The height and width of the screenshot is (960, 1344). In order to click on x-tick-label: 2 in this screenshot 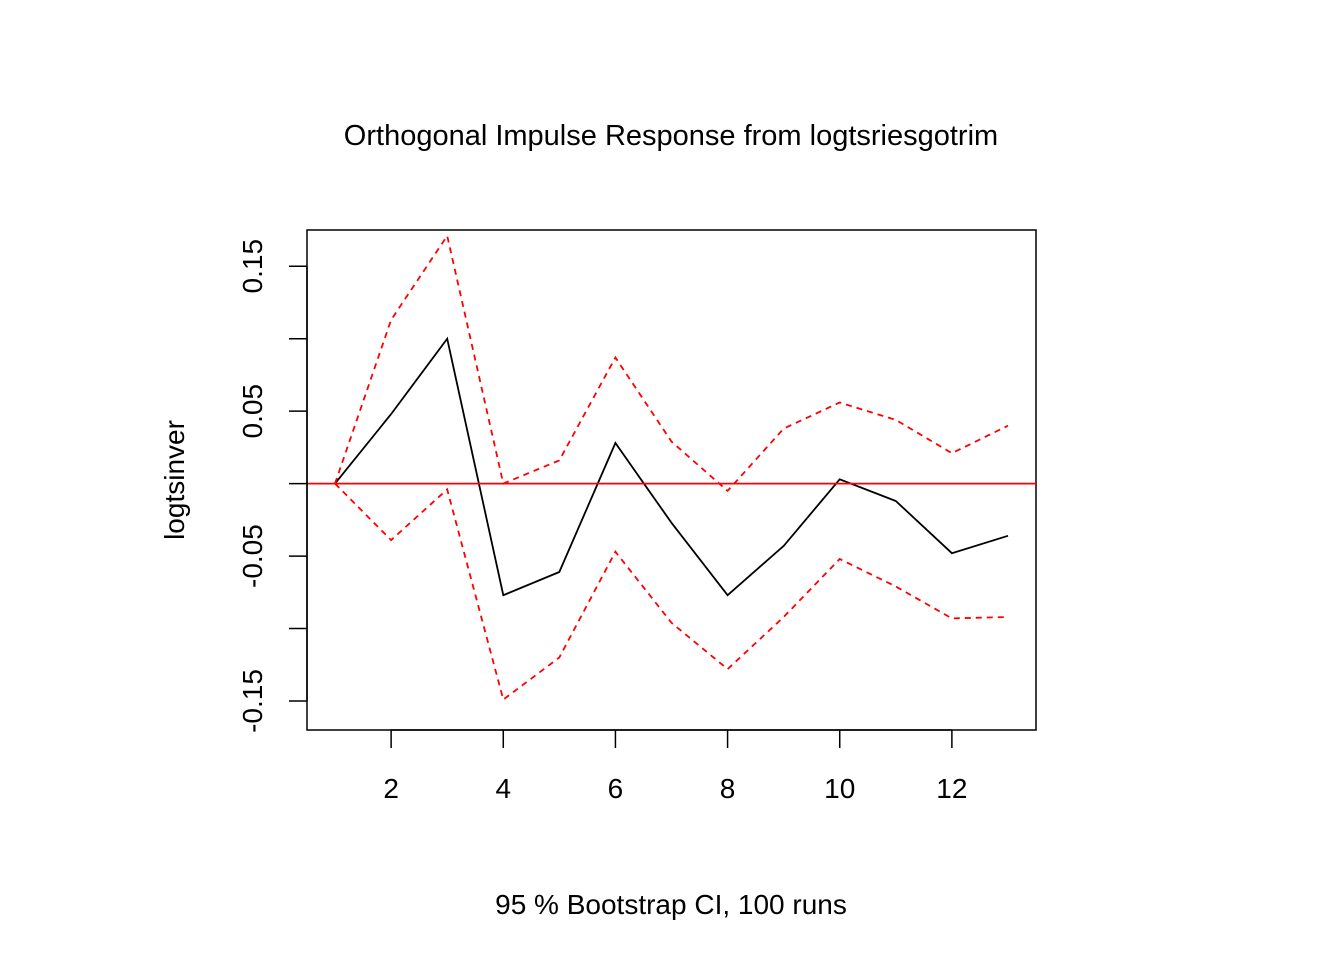, I will do `click(391, 788)`.